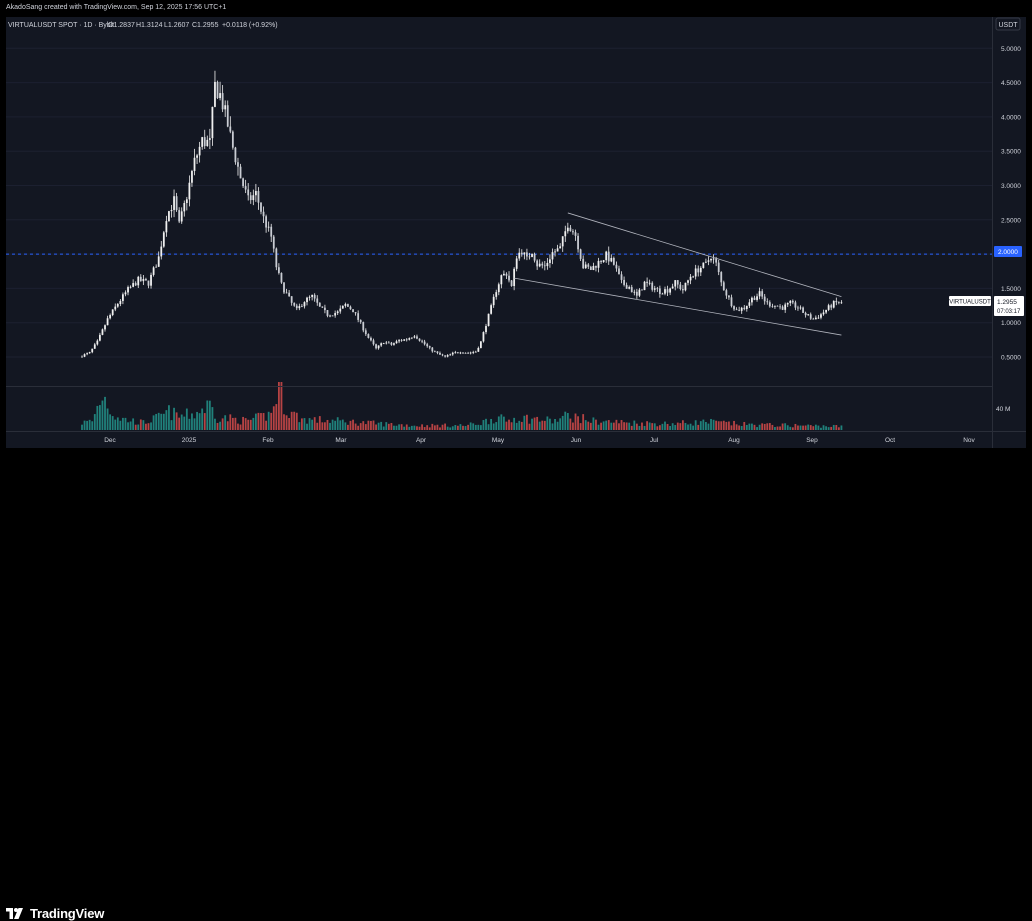 This screenshot has height=921, width=1032. Describe the element at coordinates (678, 306) in the screenshot. I see `channel-lower-line` at that location.